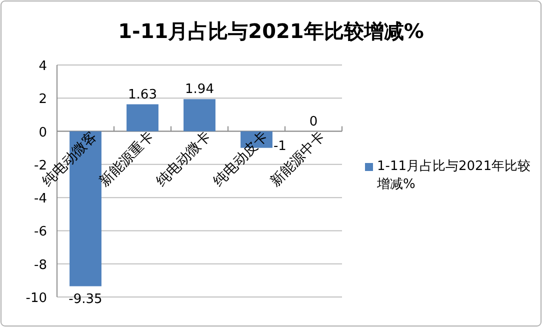 Image resolution: width=542 pixels, height=327 pixels. What do you see at coordinates (42, 100) in the screenshot?
I see `y-tick-label: 2` at bounding box center [42, 100].